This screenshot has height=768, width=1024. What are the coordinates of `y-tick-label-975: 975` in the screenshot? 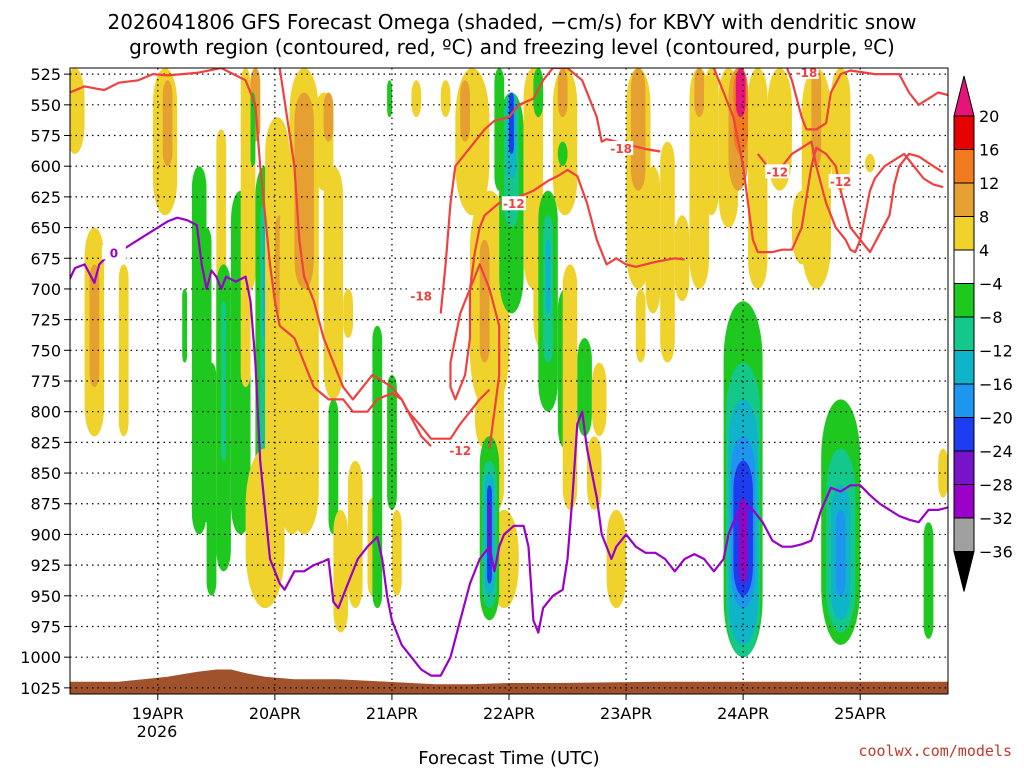 It's located at (45, 626).